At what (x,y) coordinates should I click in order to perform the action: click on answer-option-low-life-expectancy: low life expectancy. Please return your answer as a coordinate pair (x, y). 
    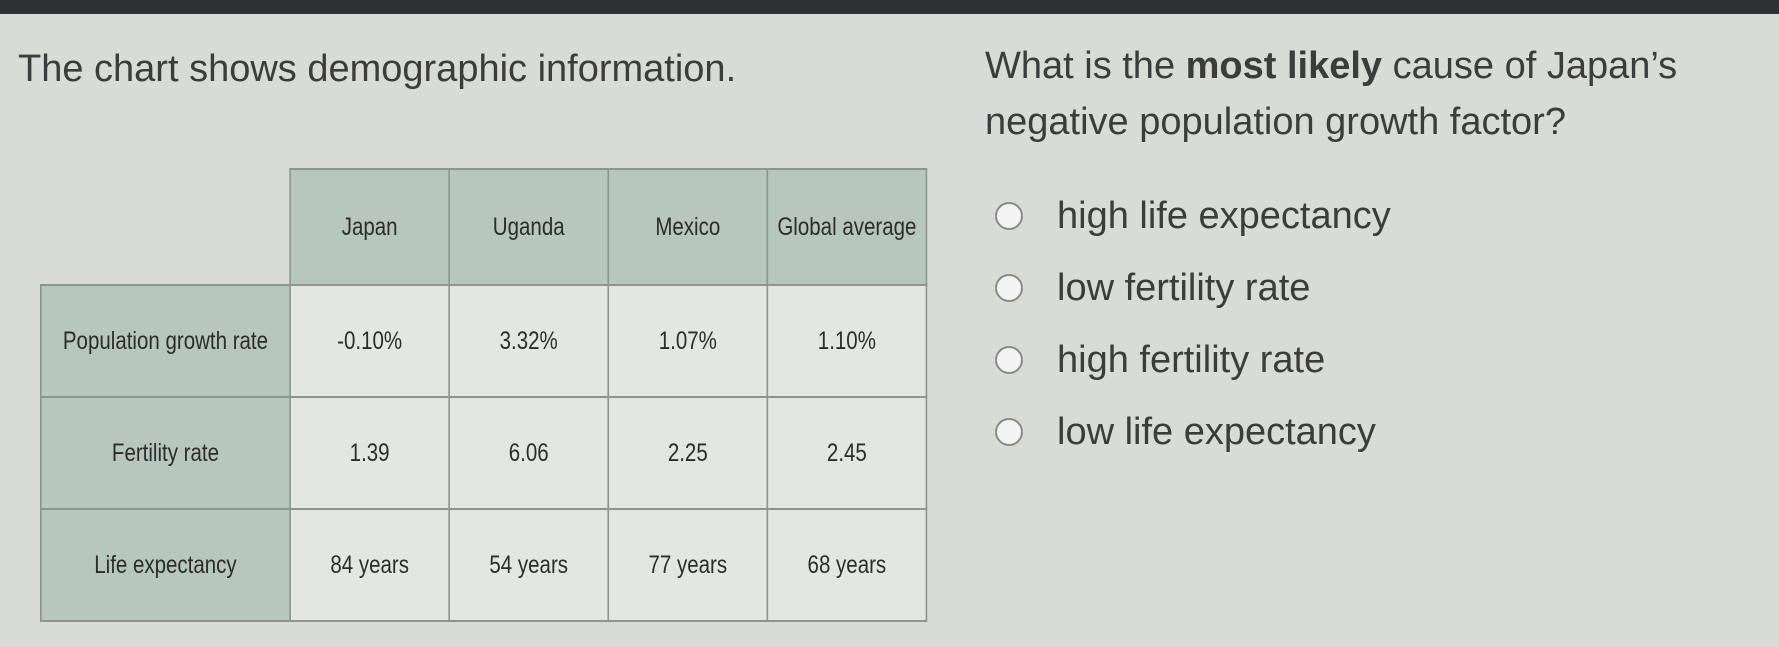
    Looking at the image, I should click on (1193, 432).